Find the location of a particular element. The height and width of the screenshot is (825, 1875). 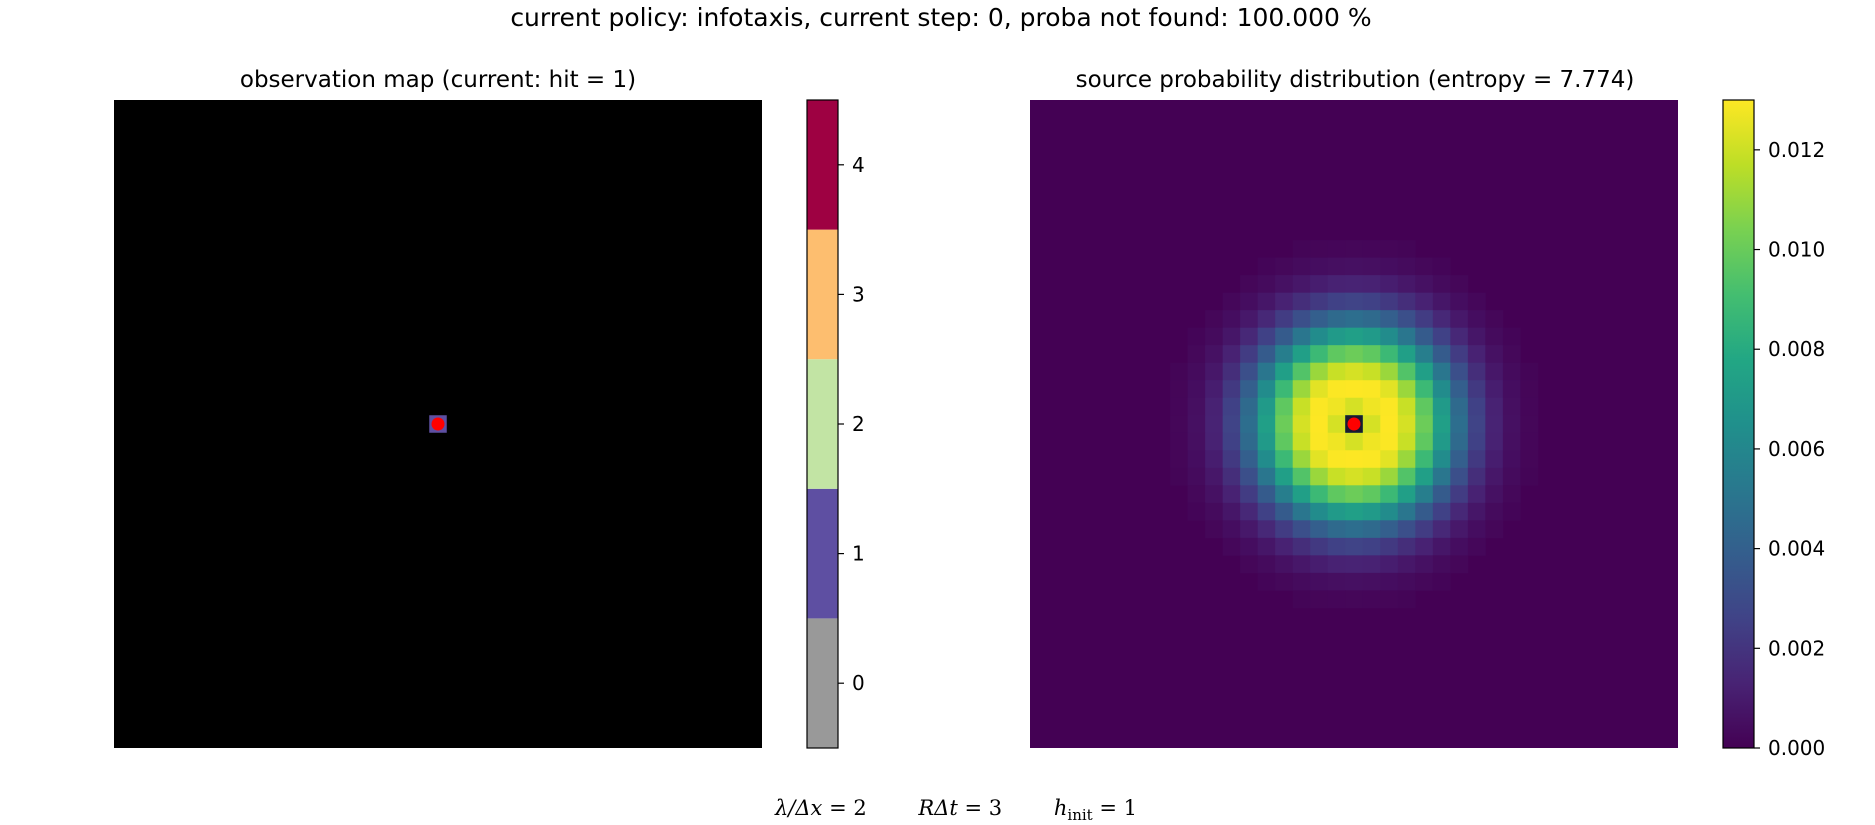

observation-colorbar: 0 1 2 3 4 is located at coordinates (835, 424).